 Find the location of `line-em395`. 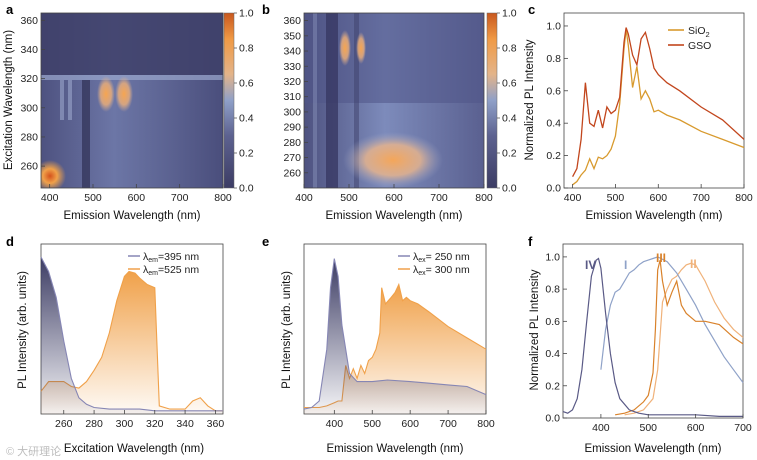

line-em395 is located at coordinates (131, 334).